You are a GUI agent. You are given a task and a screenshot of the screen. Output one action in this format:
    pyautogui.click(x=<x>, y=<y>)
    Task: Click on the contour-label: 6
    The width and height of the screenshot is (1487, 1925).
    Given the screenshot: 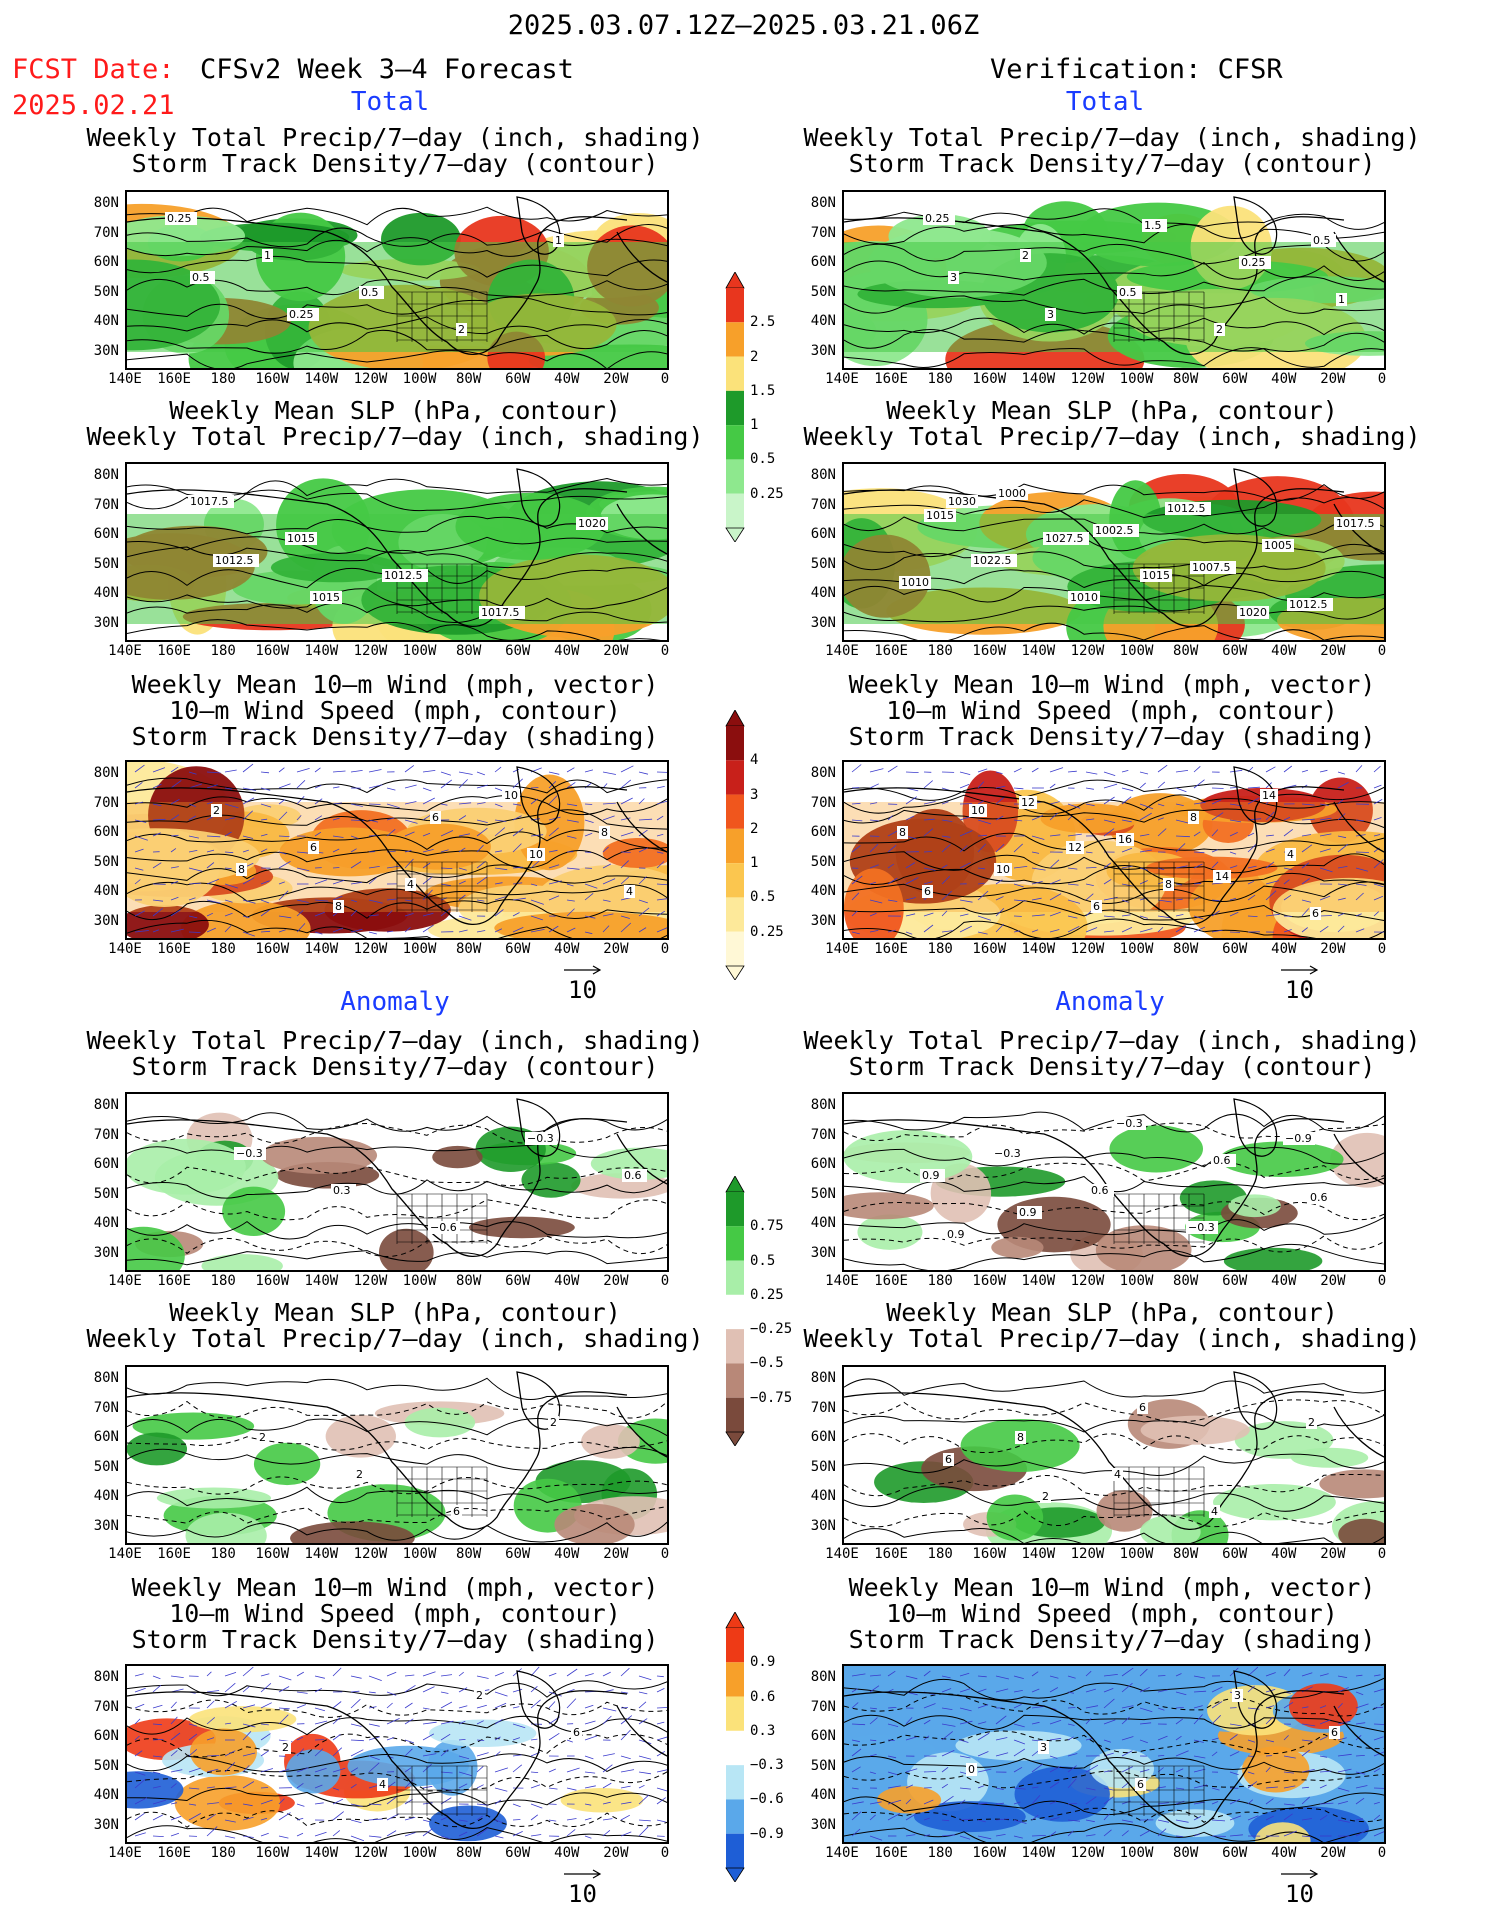 What is the action you would take?
    pyautogui.click(x=1140, y=1784)
    